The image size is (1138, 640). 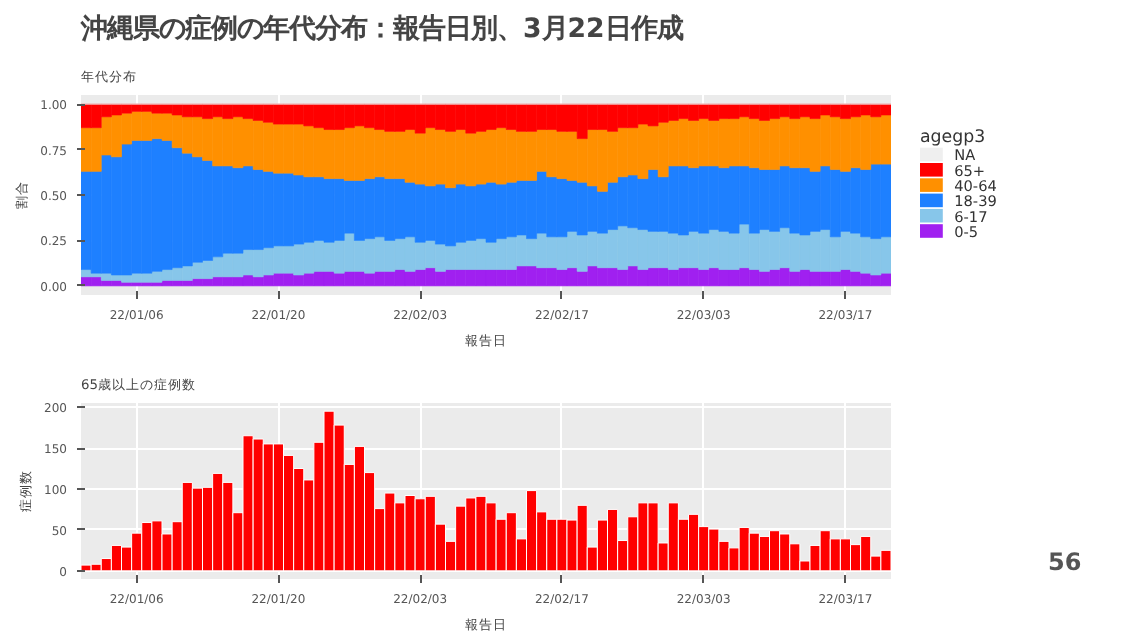 I want to click on chart-title: 沖縄県の症例の年代分布：報告日別、3月22日作成, so click(x=381, y=29).